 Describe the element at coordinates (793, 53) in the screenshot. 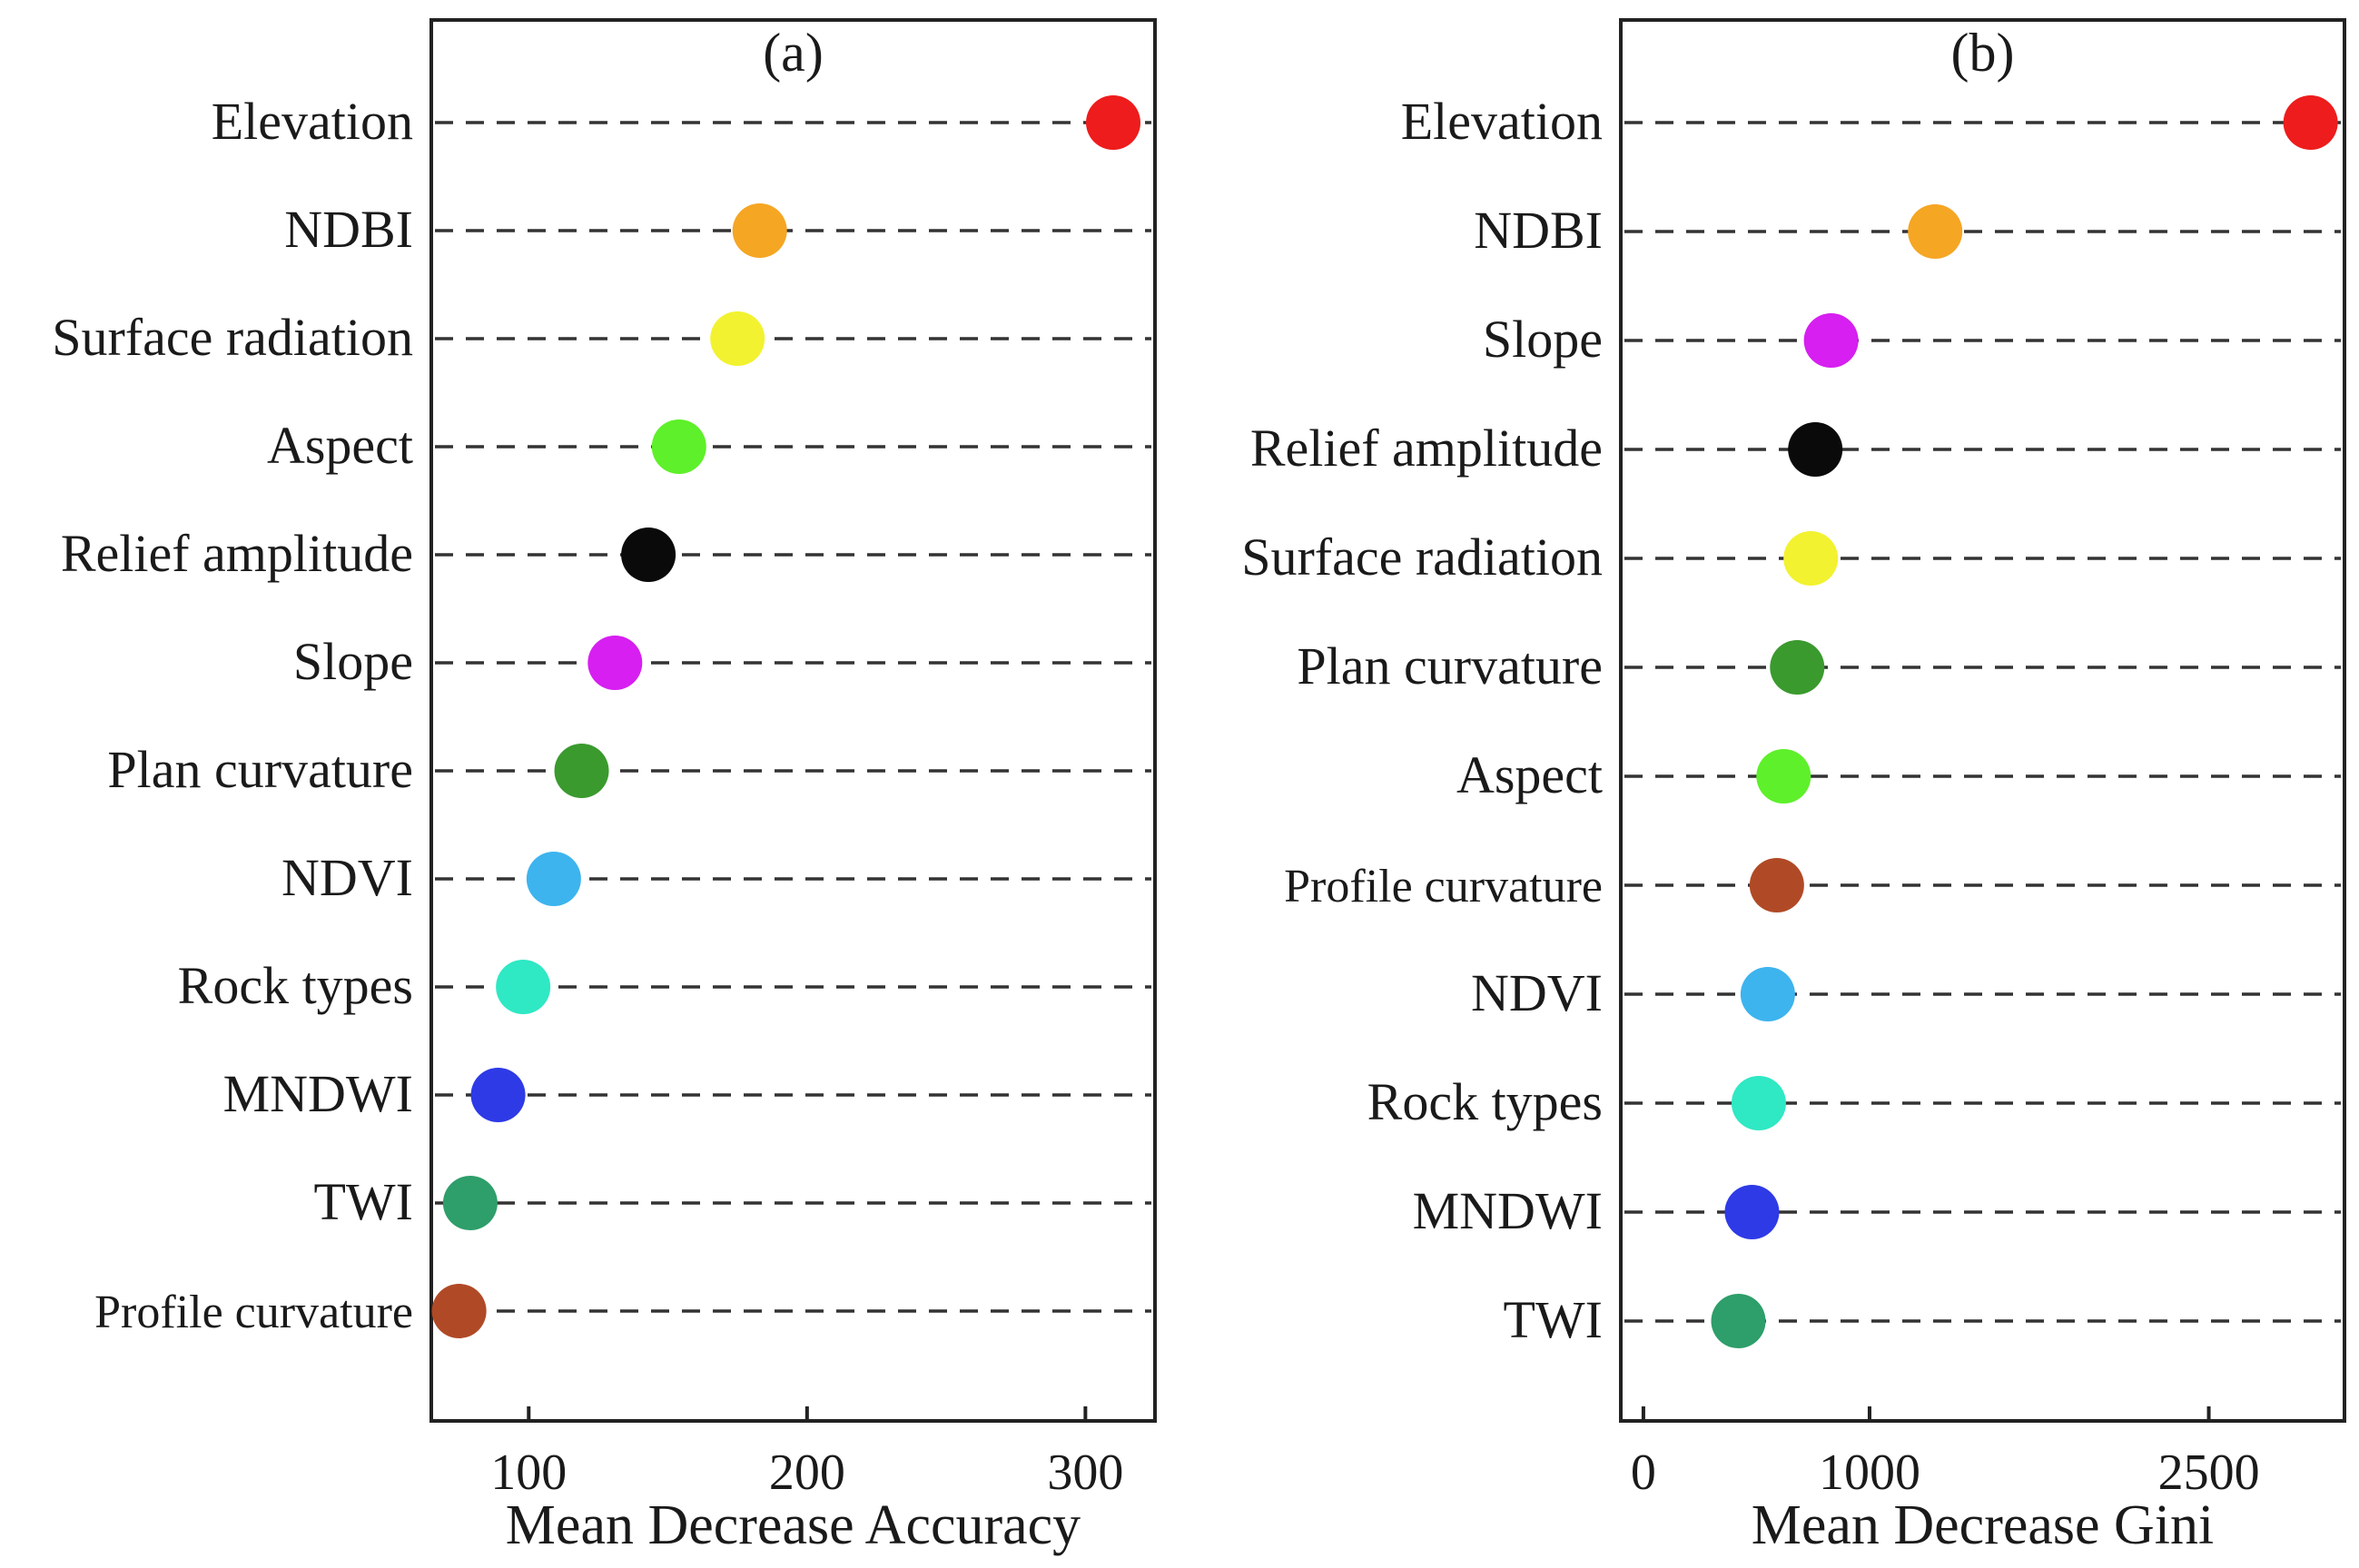

I see `panel-label: (a)` at that location.